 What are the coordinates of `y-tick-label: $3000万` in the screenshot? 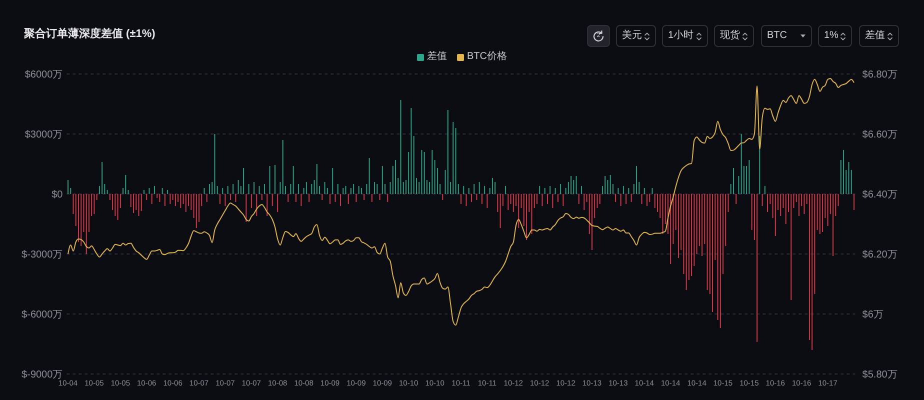 It's located at (43, 135).